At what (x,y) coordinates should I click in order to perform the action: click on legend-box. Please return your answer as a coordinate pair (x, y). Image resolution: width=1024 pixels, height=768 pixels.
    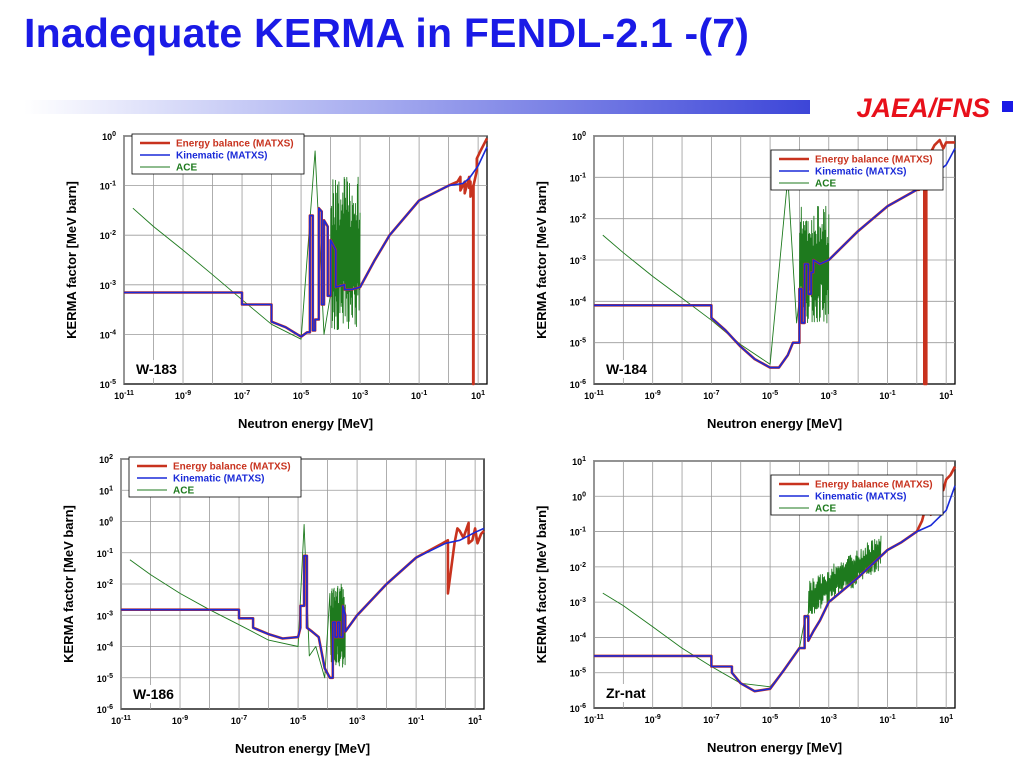
    Looking at the image, I should click on (218, 154).